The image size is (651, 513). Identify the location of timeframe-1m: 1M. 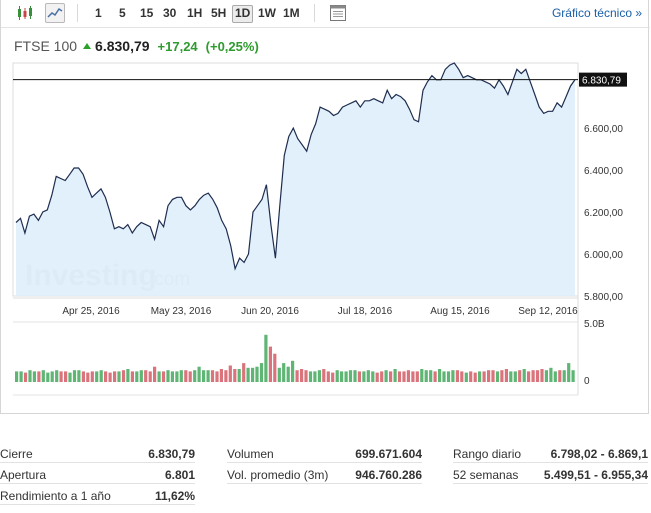
(291, 13).